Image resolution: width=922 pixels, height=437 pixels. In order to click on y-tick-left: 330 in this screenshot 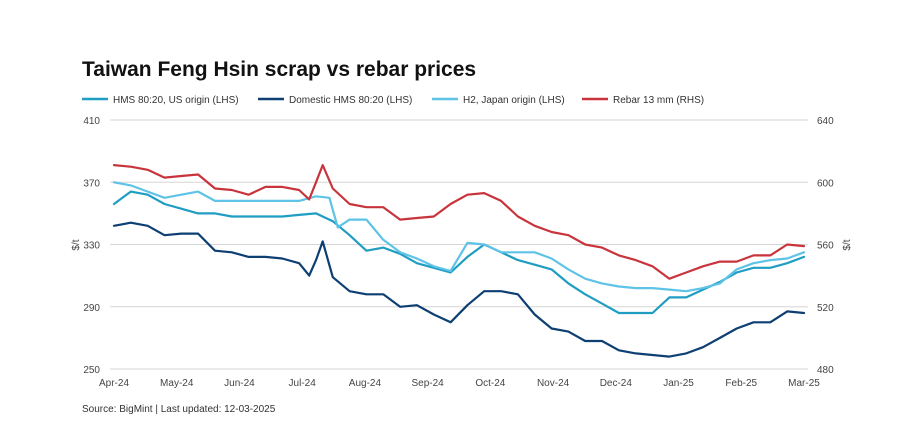, I will do `click(91, 246)`.